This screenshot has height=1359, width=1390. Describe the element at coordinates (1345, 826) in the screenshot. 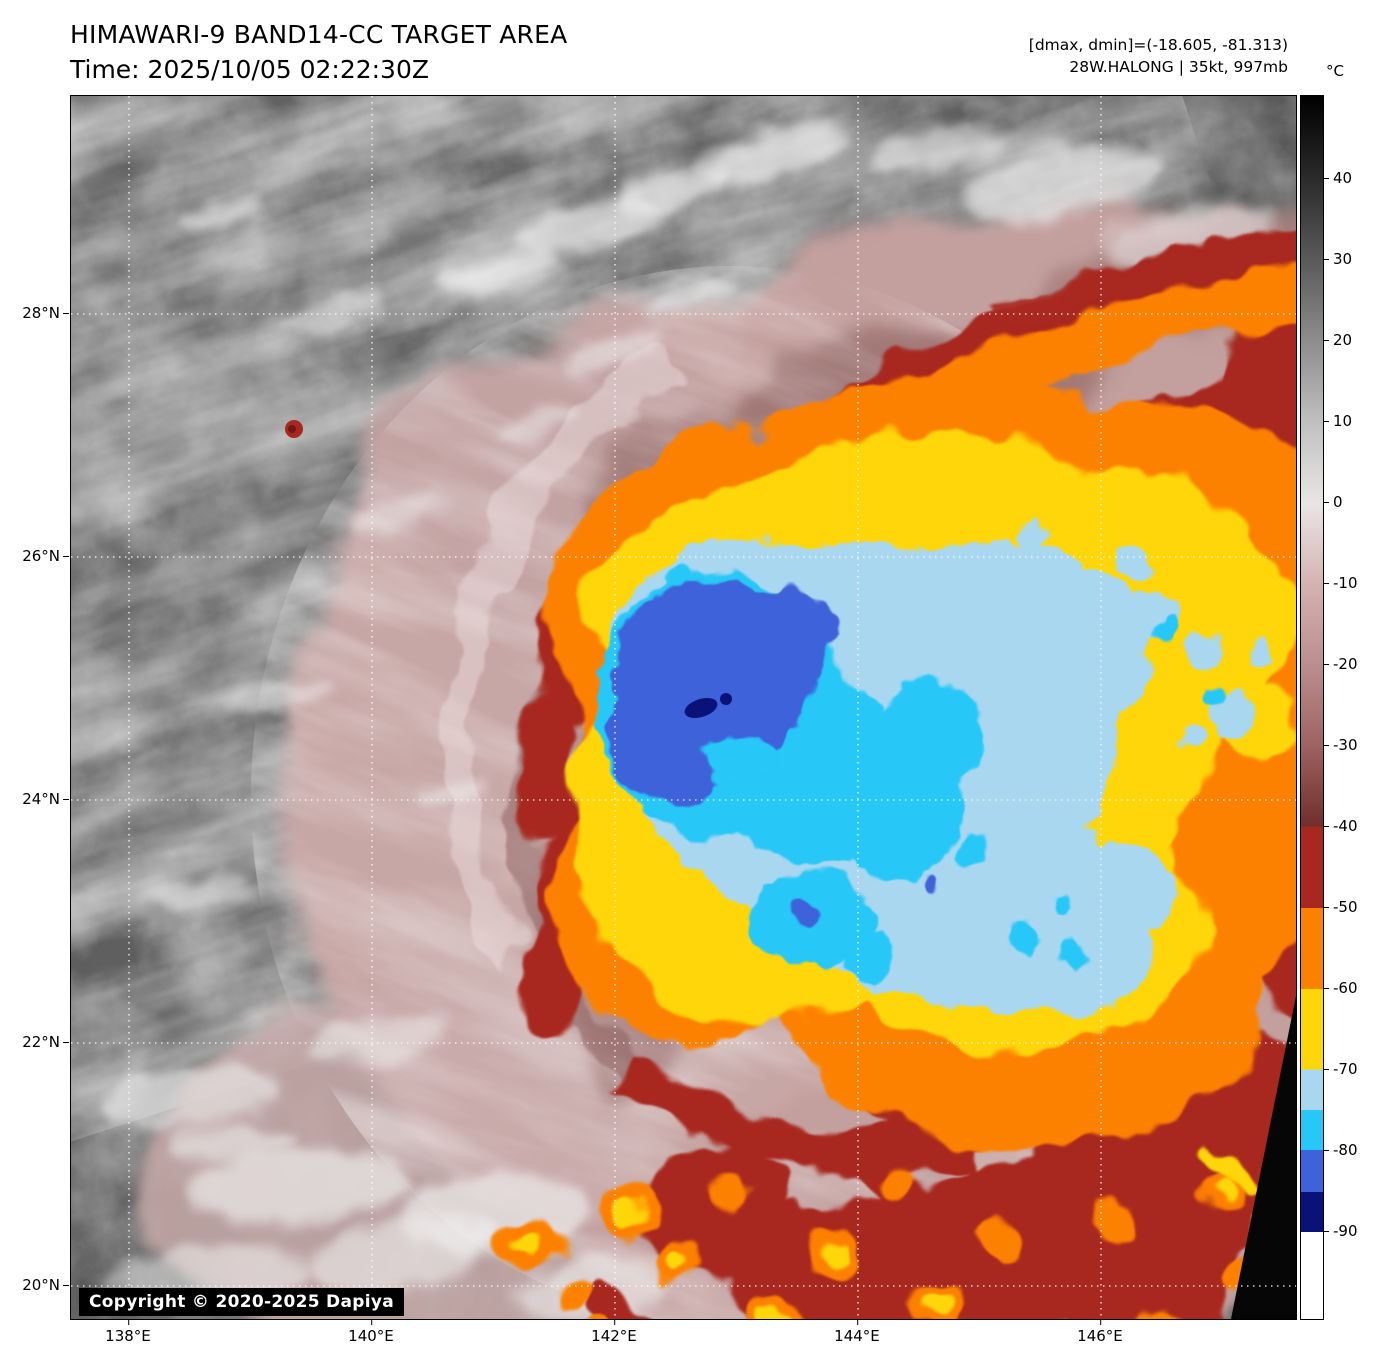

I see `colorbar-tick-label: -40` at that location.